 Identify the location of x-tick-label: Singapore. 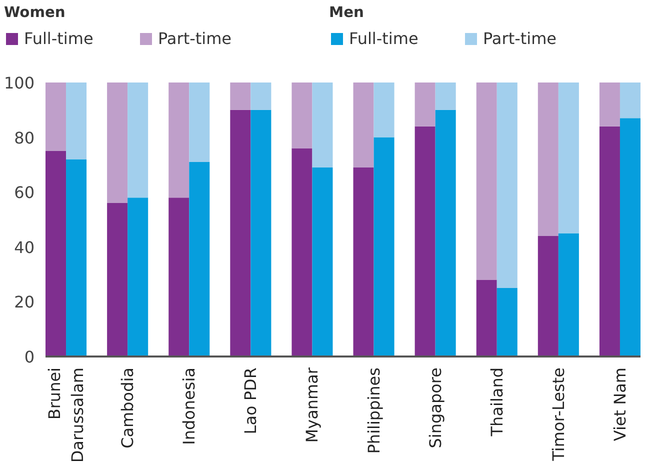
(435, 408).